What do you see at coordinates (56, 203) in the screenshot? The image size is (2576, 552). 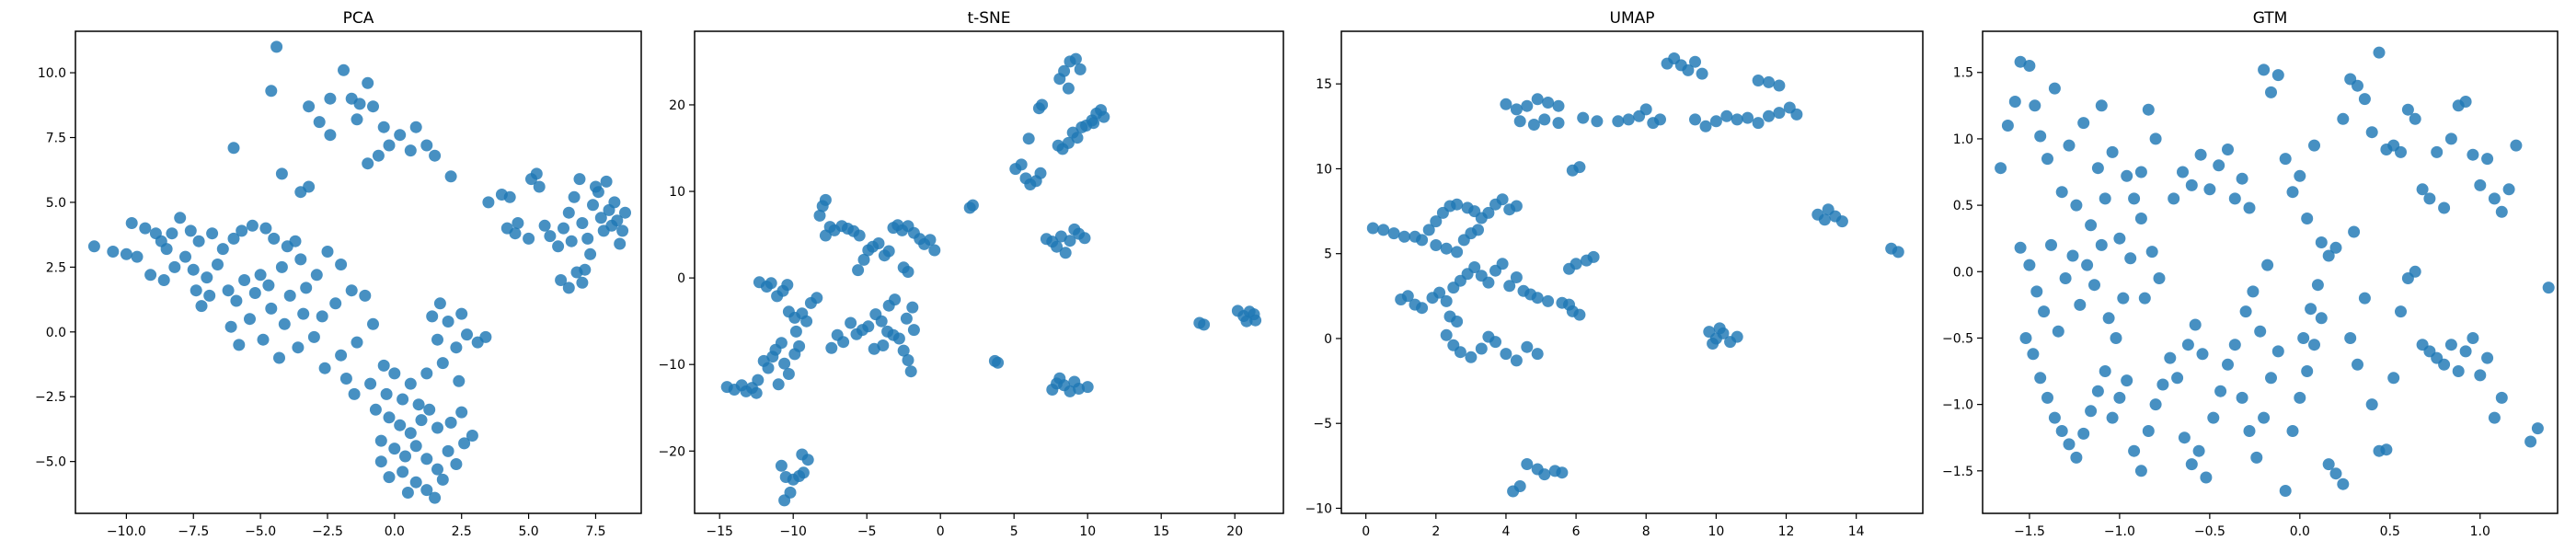 I see `y-tick-label: 5.0` at bounding box center [56, 203].